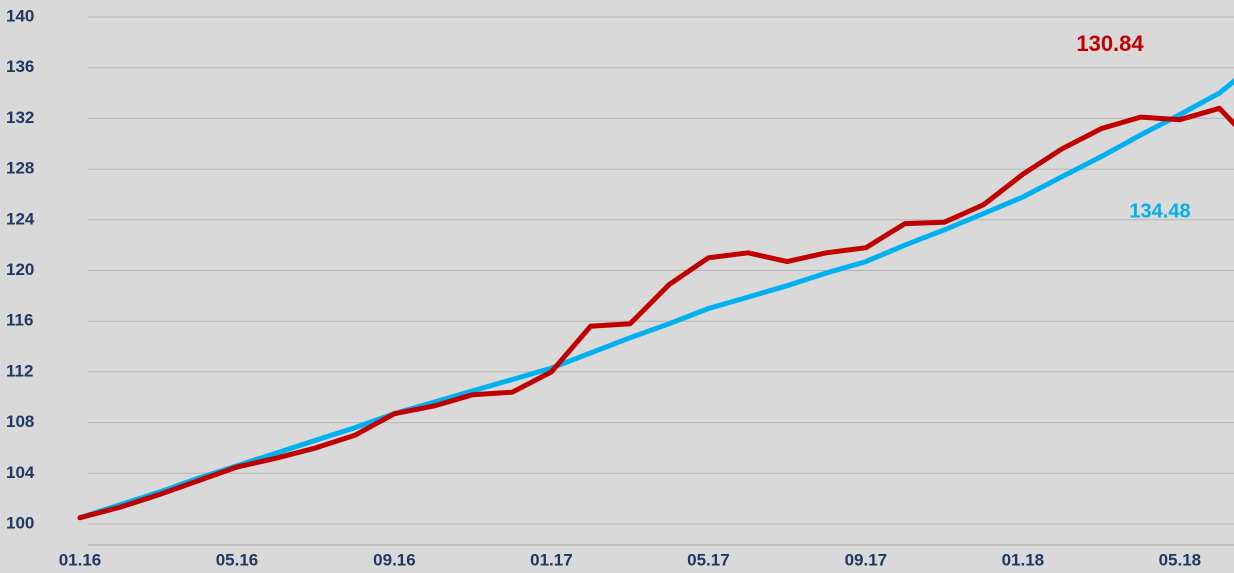 This screenshot has width=1234, height=573. Describe the element at coordinates (20, 472) in the screenshot. I see `y-tick-label: 104` at that location.